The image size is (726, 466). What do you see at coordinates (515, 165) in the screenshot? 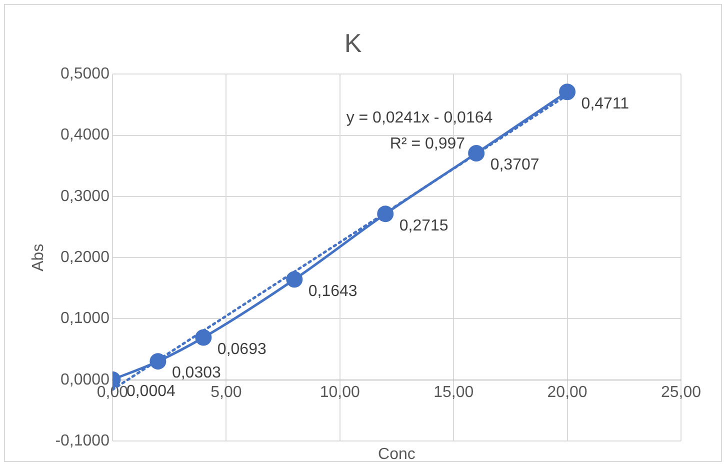
I see `data-label: 0,3707` at bounding box center [515, 165].